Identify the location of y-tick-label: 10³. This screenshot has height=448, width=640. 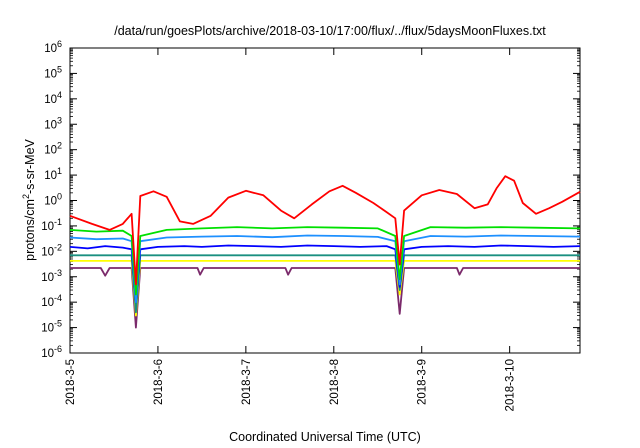
(53, 123).